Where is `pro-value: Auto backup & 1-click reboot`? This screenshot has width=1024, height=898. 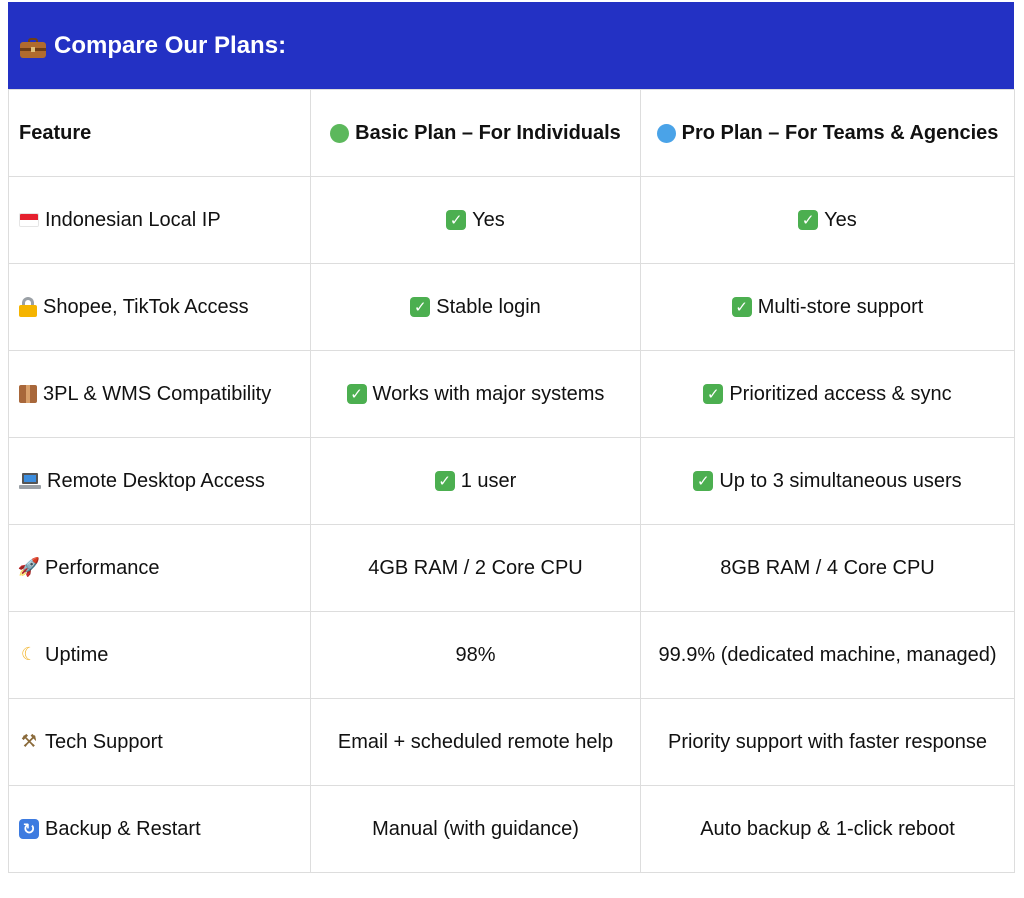 pro-value: Auto backup & 1-click reboot is located at coordinates (827, 828).